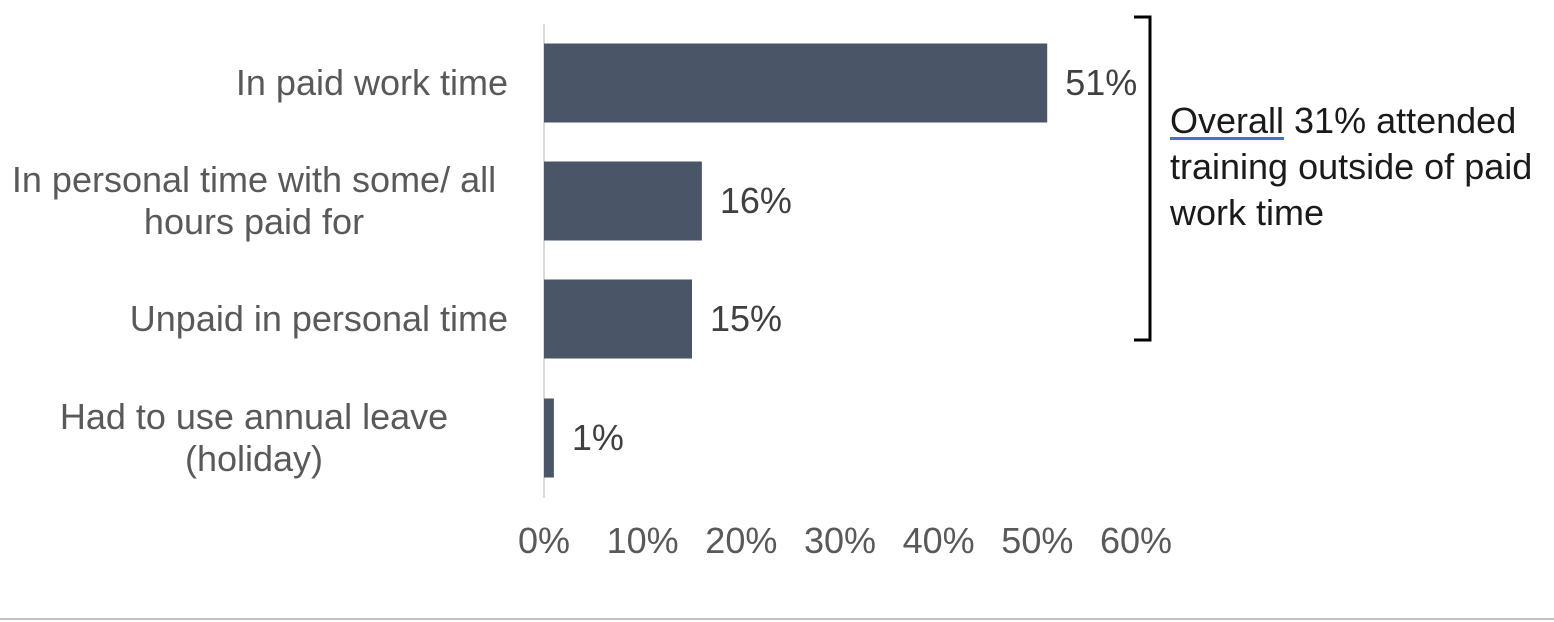  I want to click on x-tick-label: 60%, so click(1136, 540).